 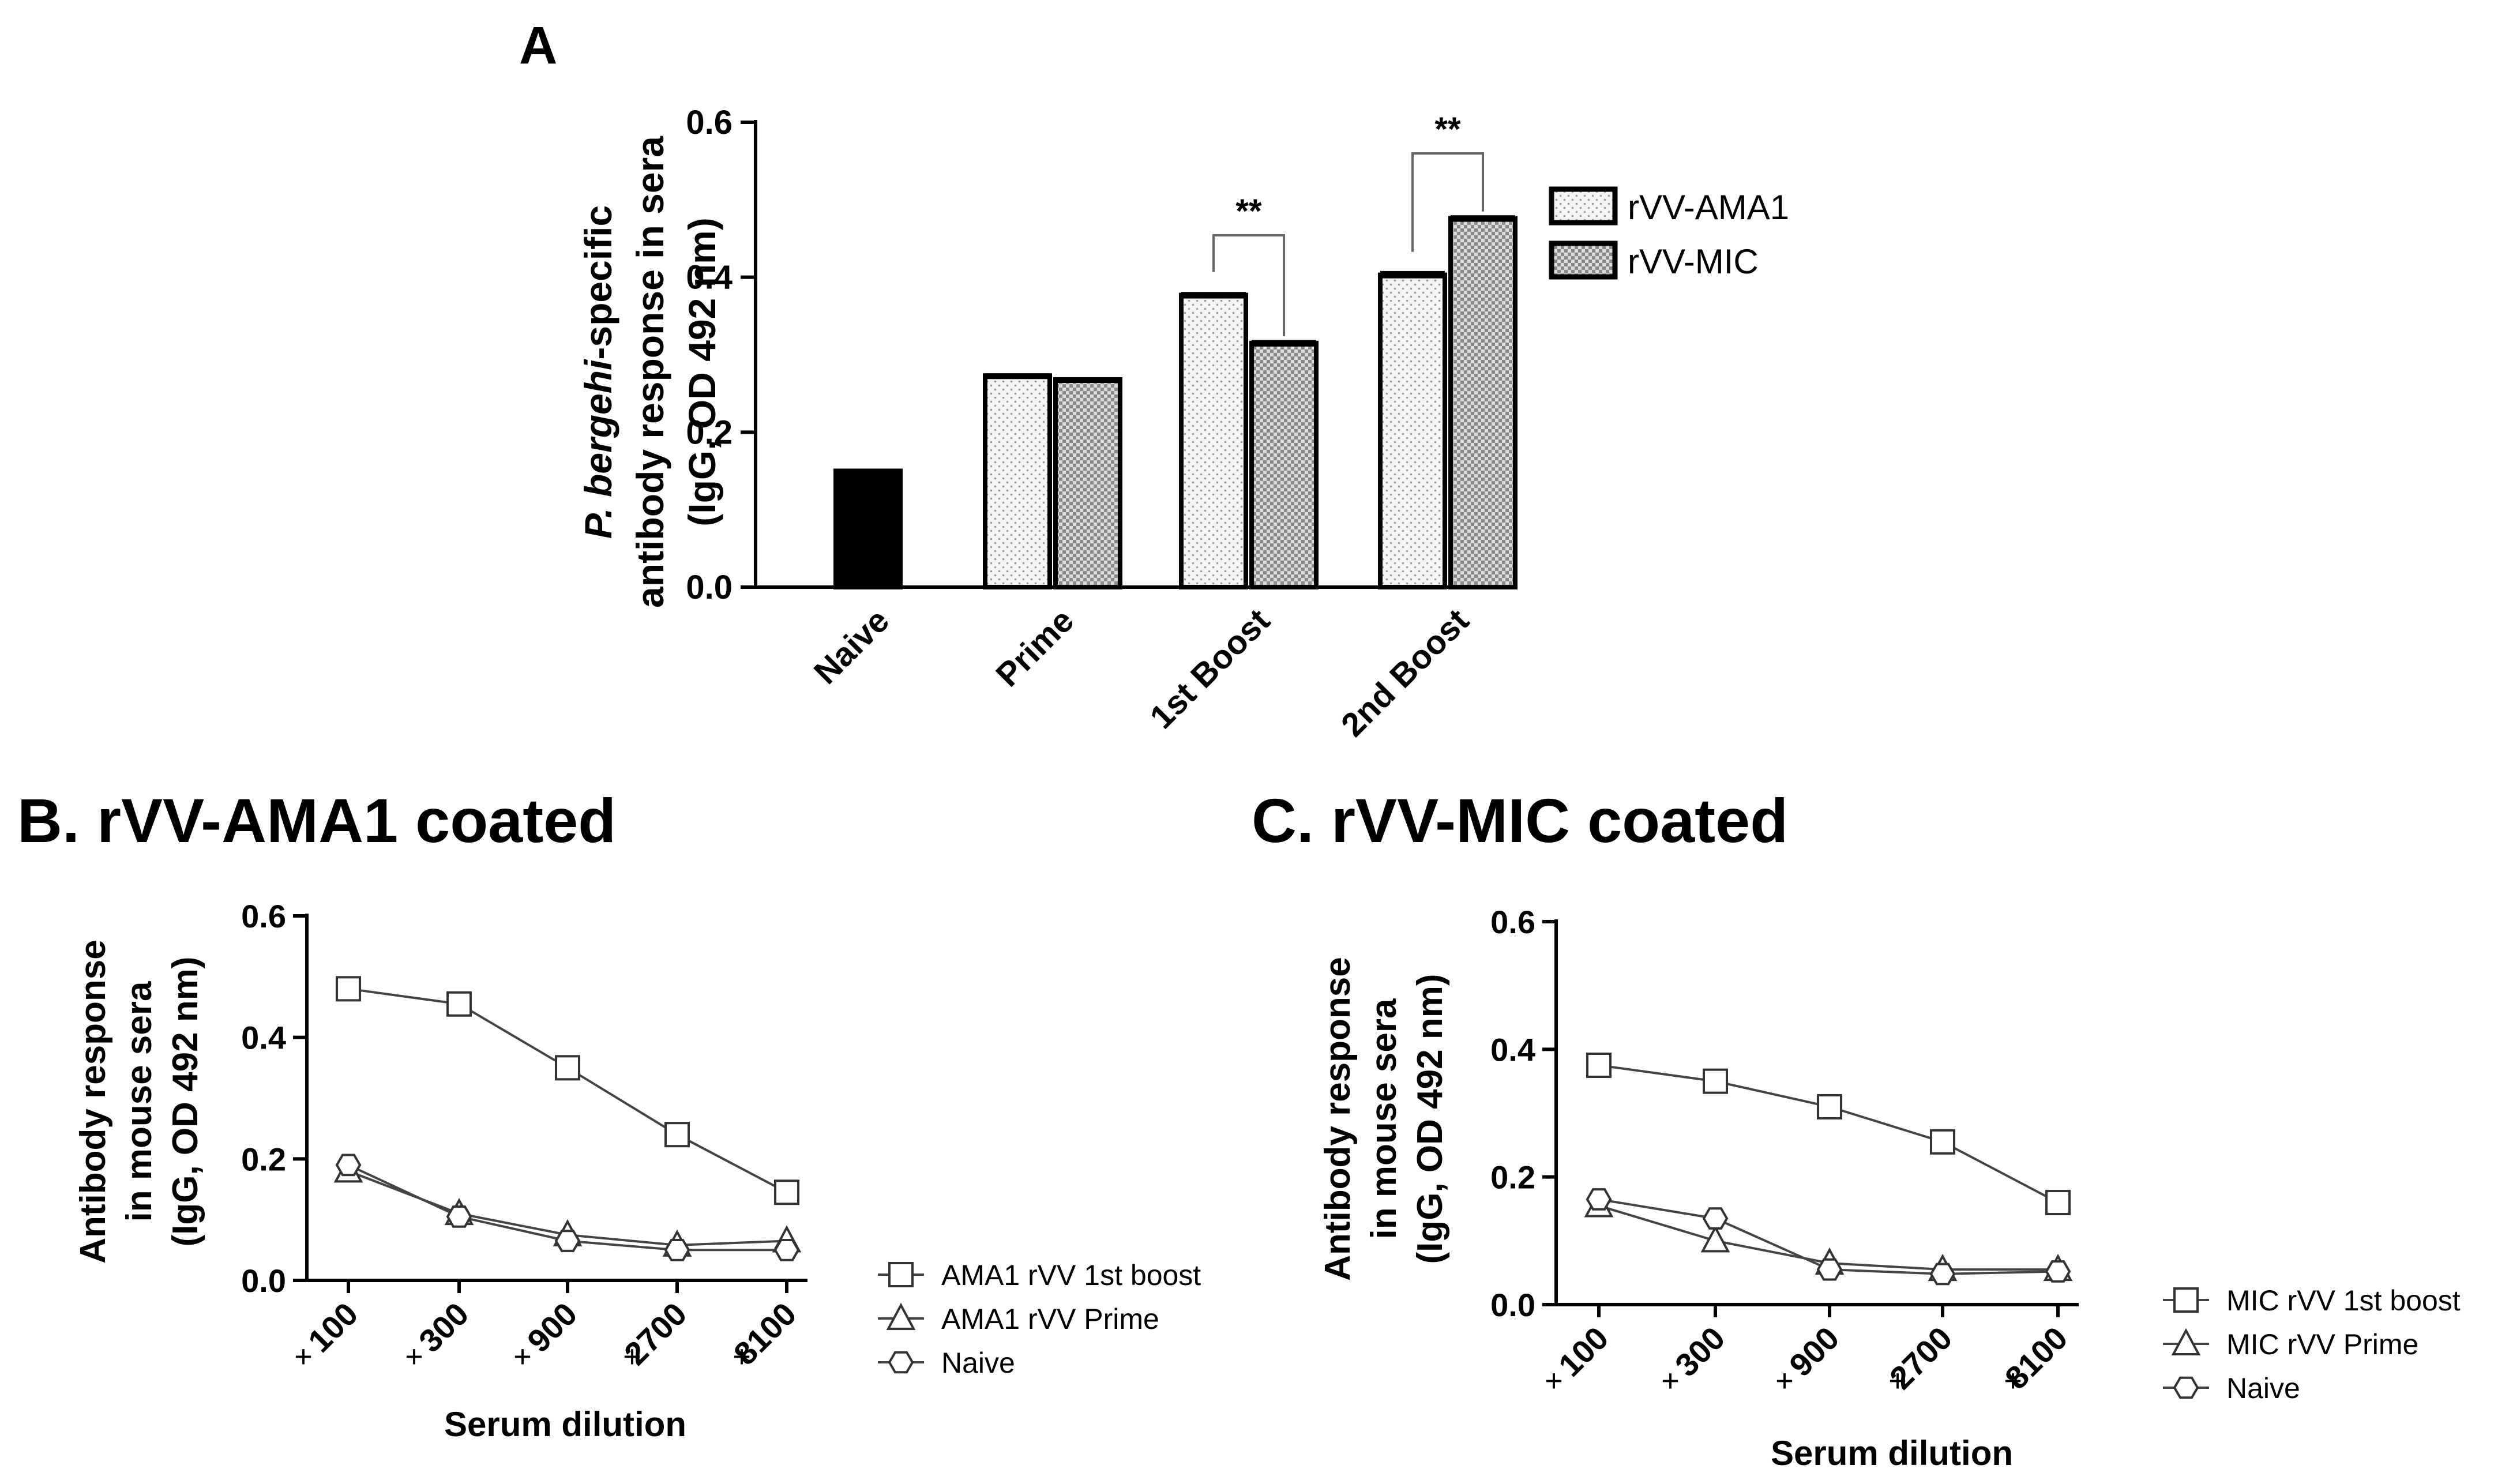 I want to click on panel-b-x-ticks: 100+ 300+ 900+ 2700+ 8100+, so click(x=548, y=1327).